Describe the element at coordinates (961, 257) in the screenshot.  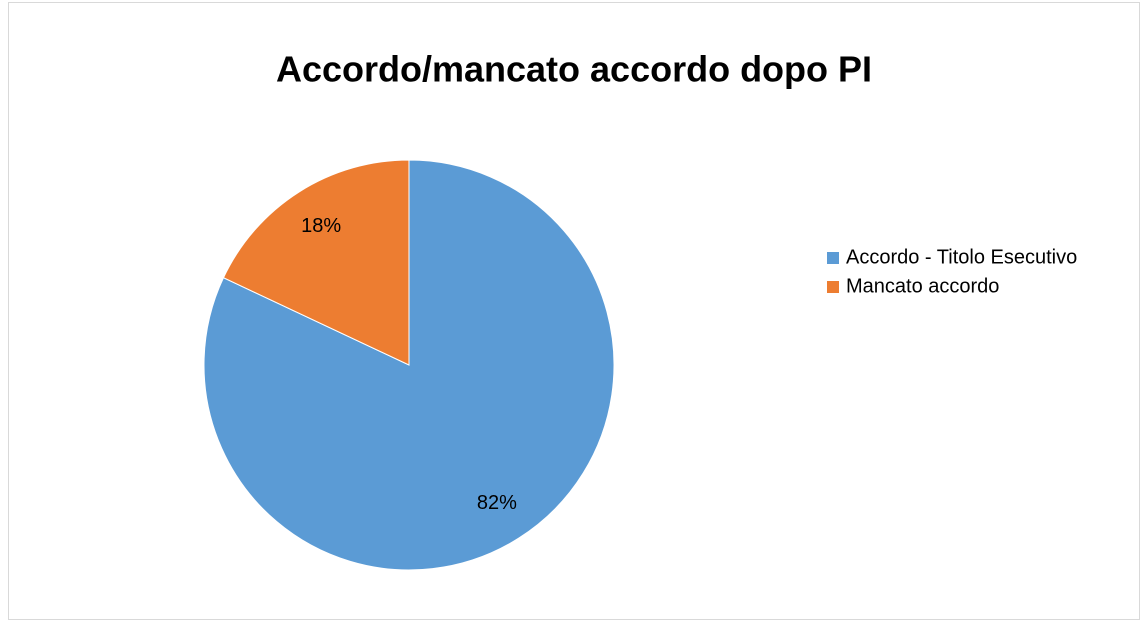
I see `legend-label: Accordo - Titolo Esecutivo` at that location.